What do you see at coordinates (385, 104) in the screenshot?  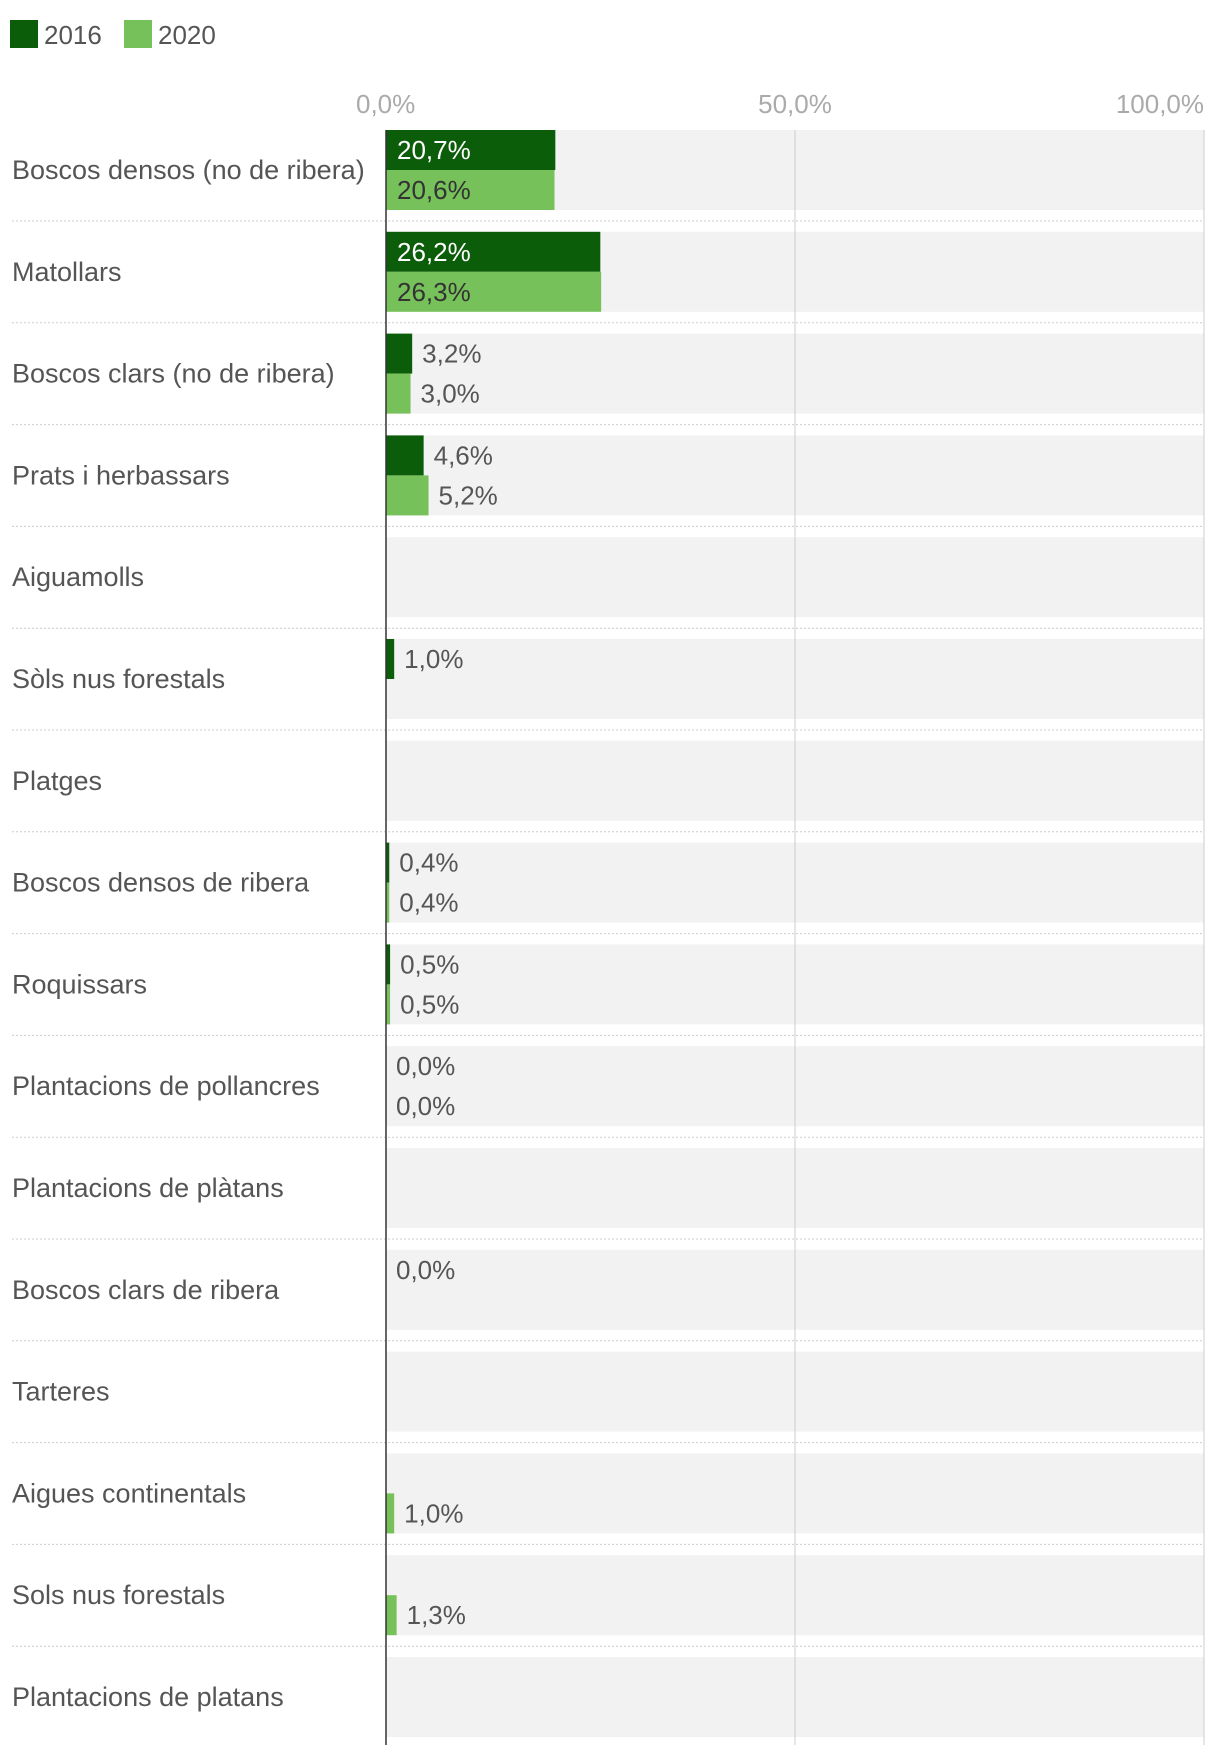 I see `x-tick-label: 0,0%` at bounding box center [385, 104].